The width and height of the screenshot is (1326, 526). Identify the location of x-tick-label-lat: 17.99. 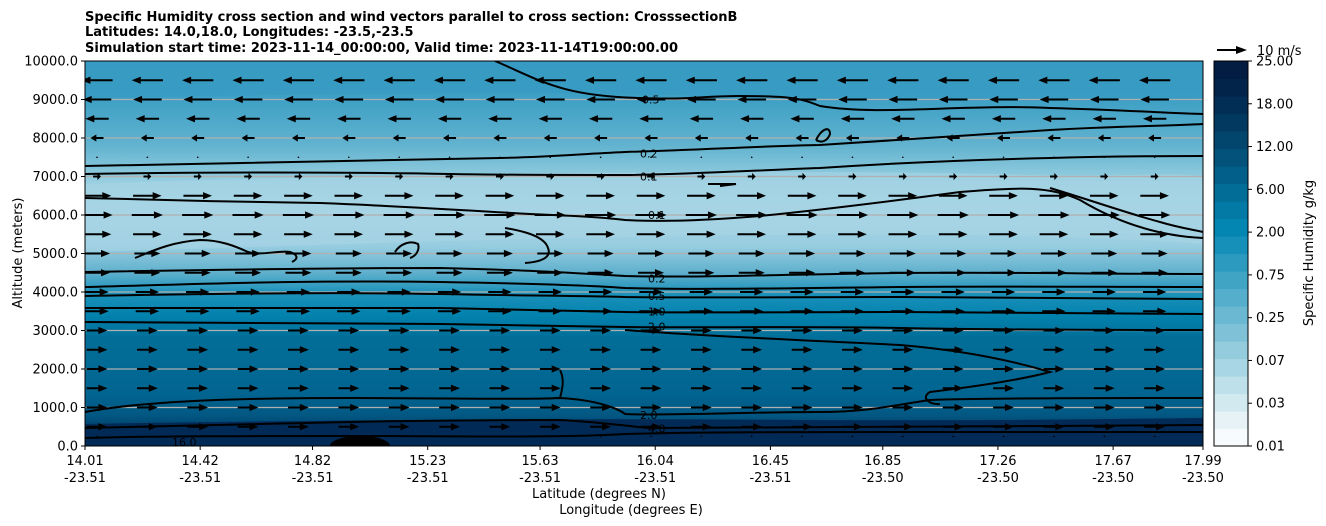
(1202, 461).